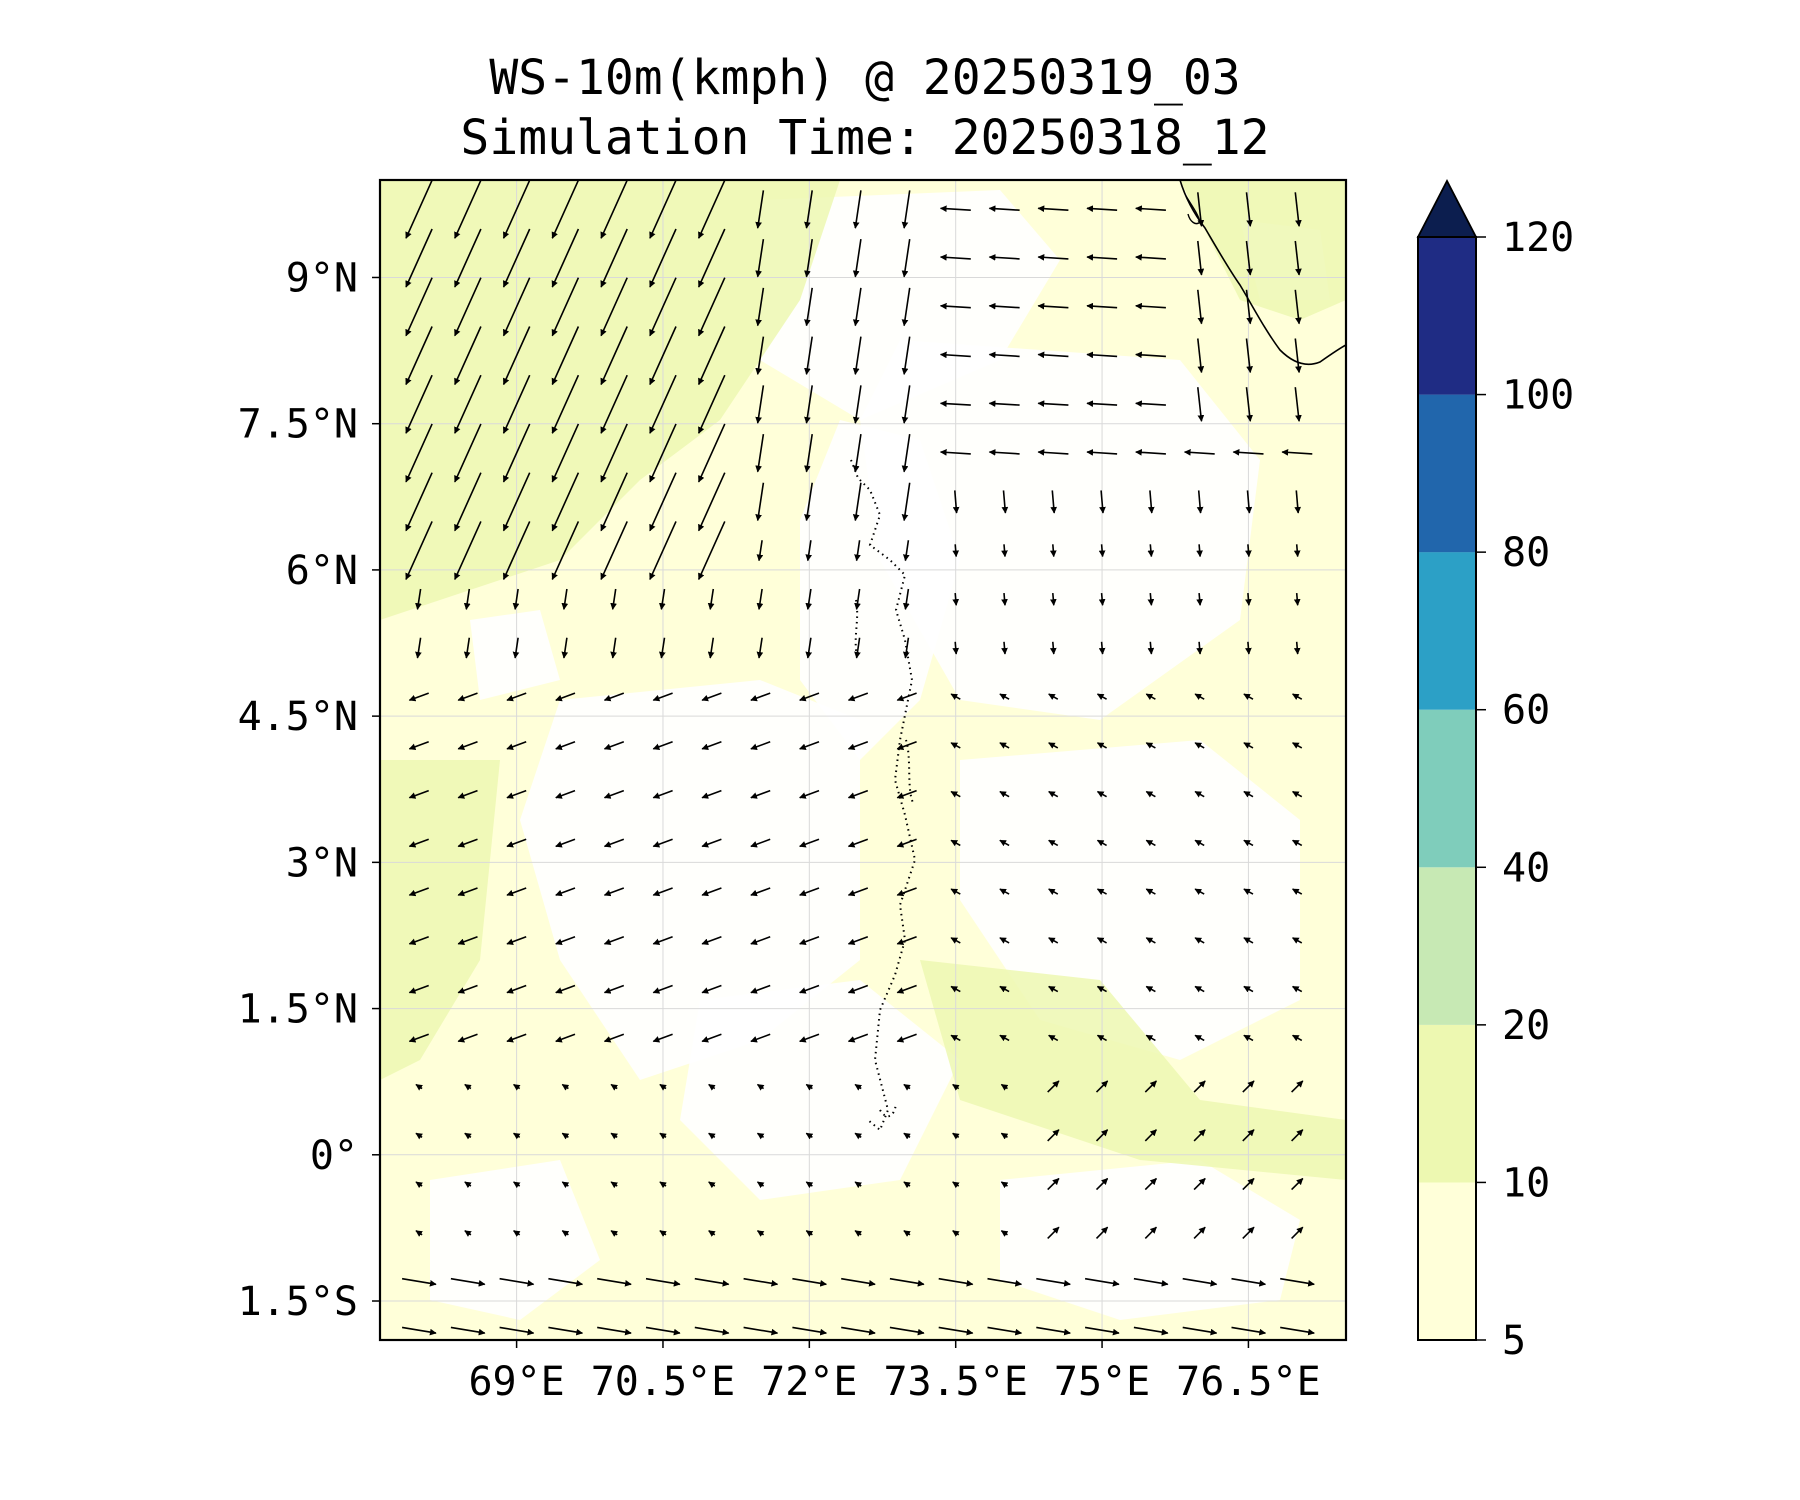 The width and height of the screenshot is (1800, 1500). What do you see at coordinates (809, 1382) in the screenshot?
I see `x-tick-label: 72°E` at bounding box center [809, 1382].